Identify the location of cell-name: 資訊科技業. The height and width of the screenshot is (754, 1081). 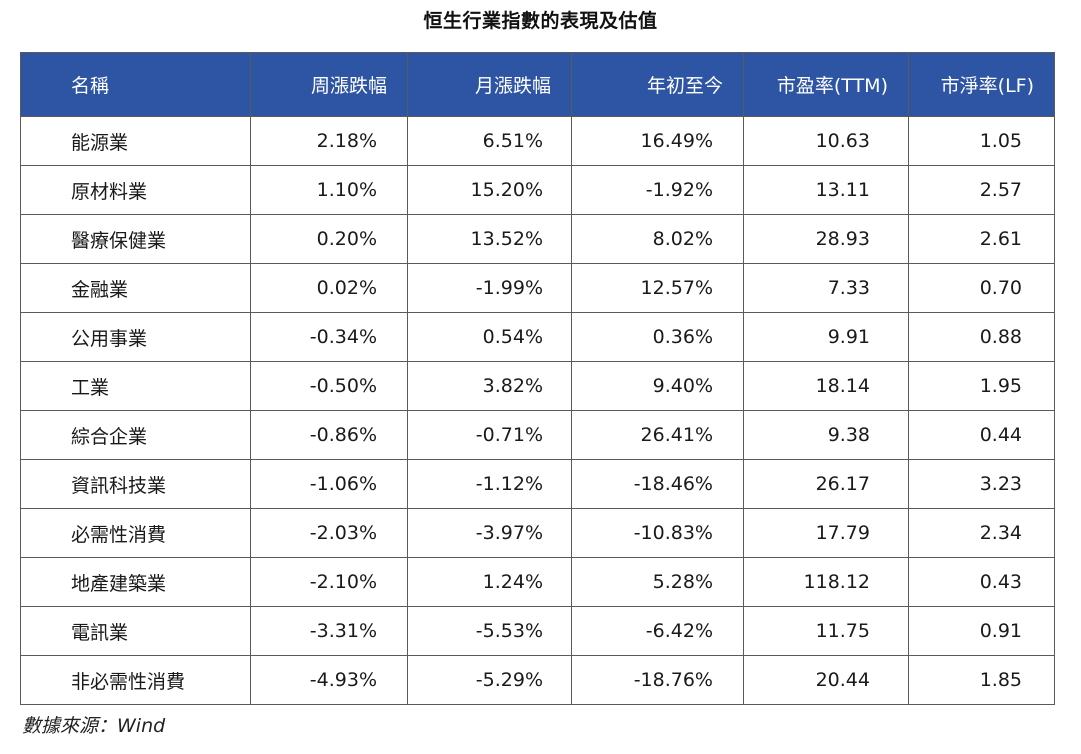
(135, 484).